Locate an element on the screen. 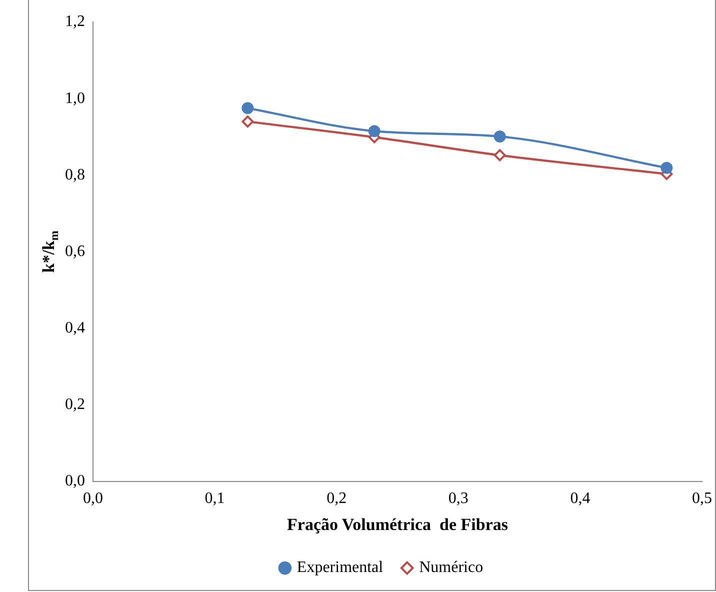 The image size is (716, 592). x-tick-label: 0,3 is located at coordinates (458, 499).